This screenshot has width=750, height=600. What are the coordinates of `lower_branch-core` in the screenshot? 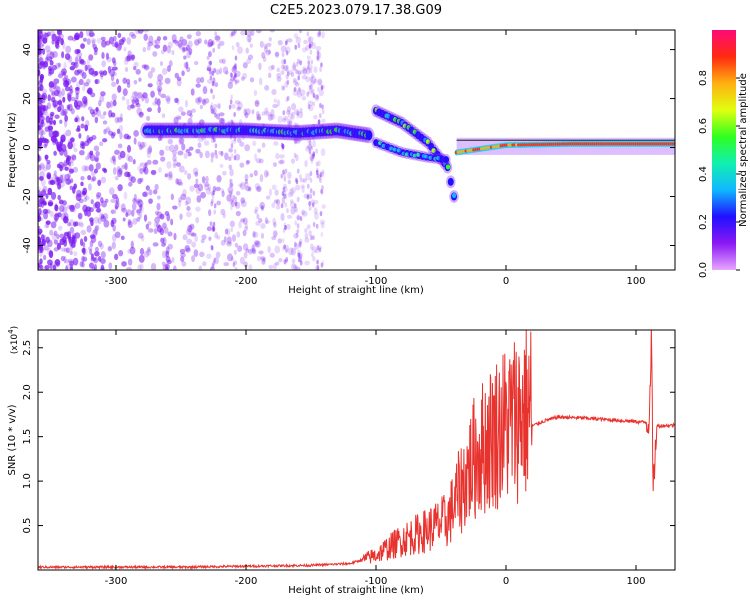 It's located at (430, 157).